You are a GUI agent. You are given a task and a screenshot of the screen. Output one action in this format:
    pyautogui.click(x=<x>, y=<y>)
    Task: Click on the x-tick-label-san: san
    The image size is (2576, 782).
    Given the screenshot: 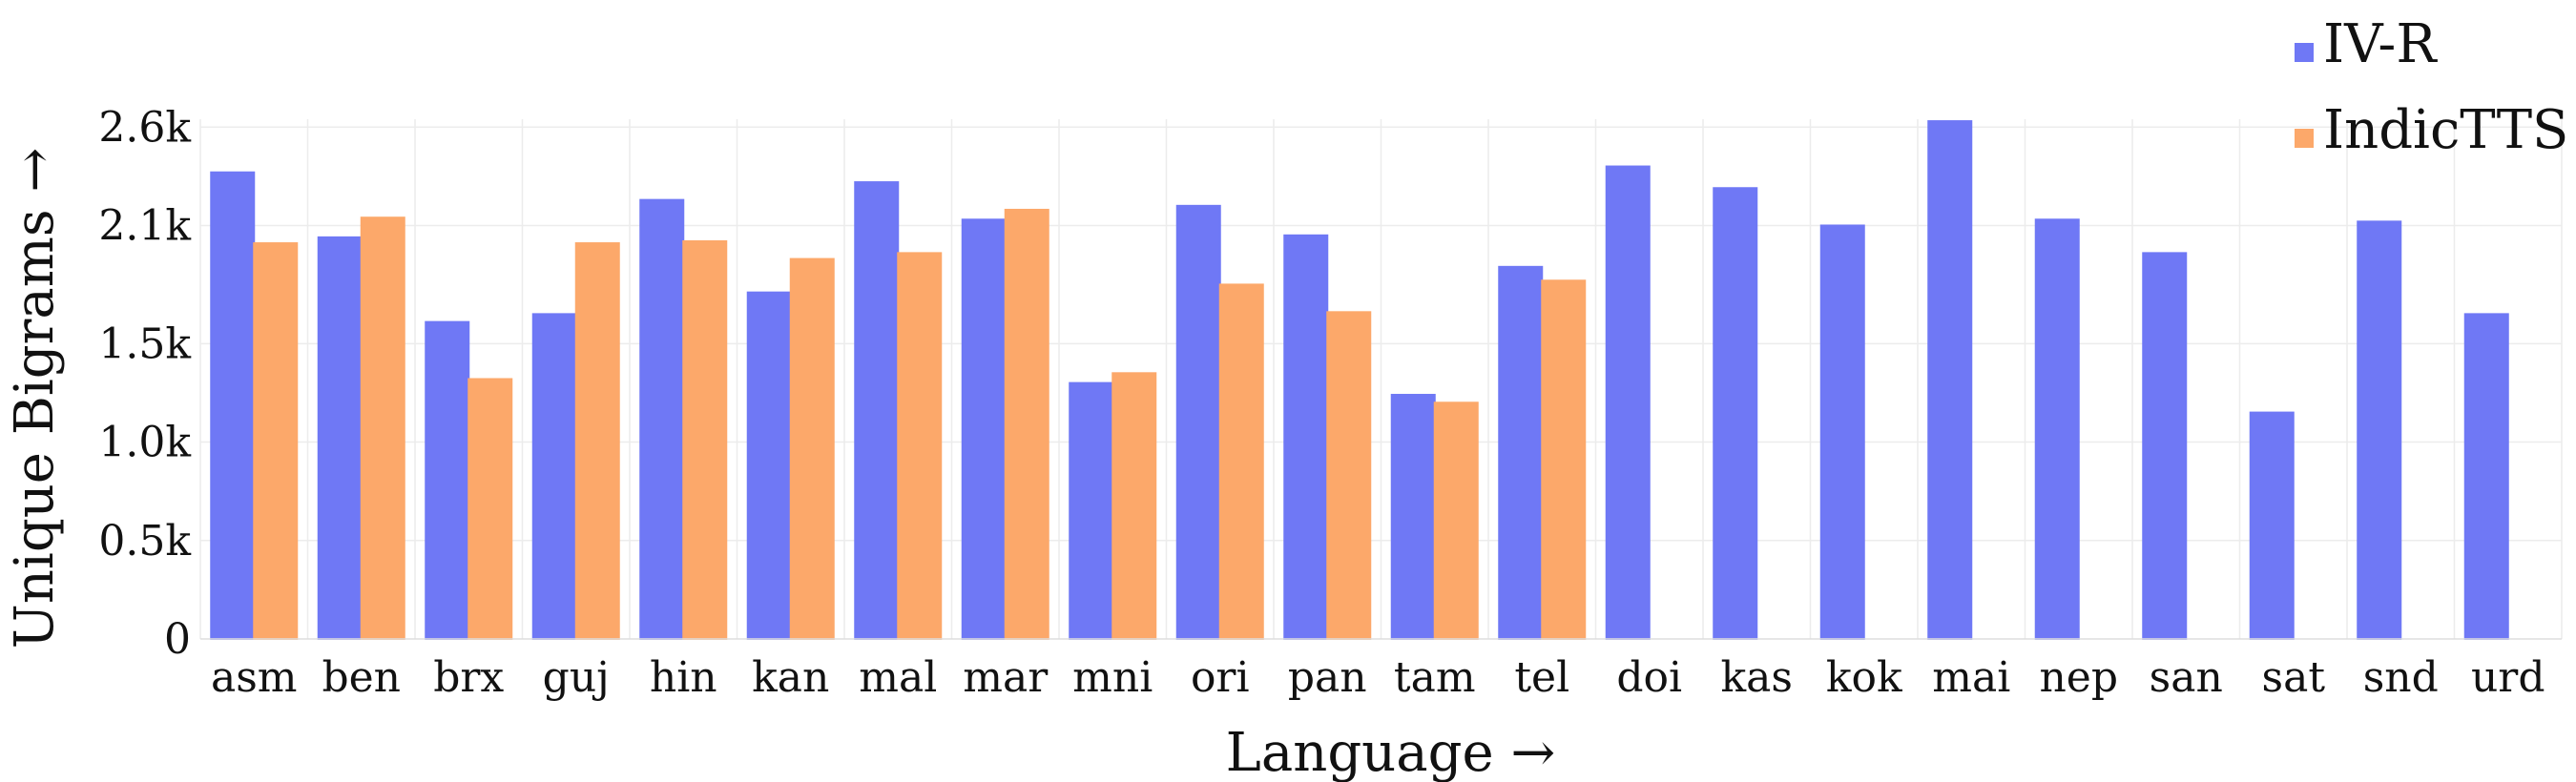 What is the action you would take?
    pyautogui.click(x=2186, y=677)
    